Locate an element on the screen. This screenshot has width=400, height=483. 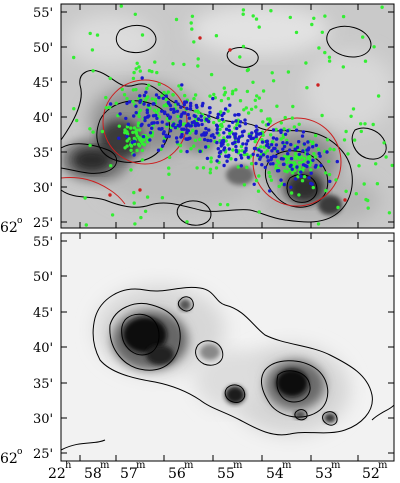
bottom-dec-tick-label: 35' is located at coordinates (43, 384).